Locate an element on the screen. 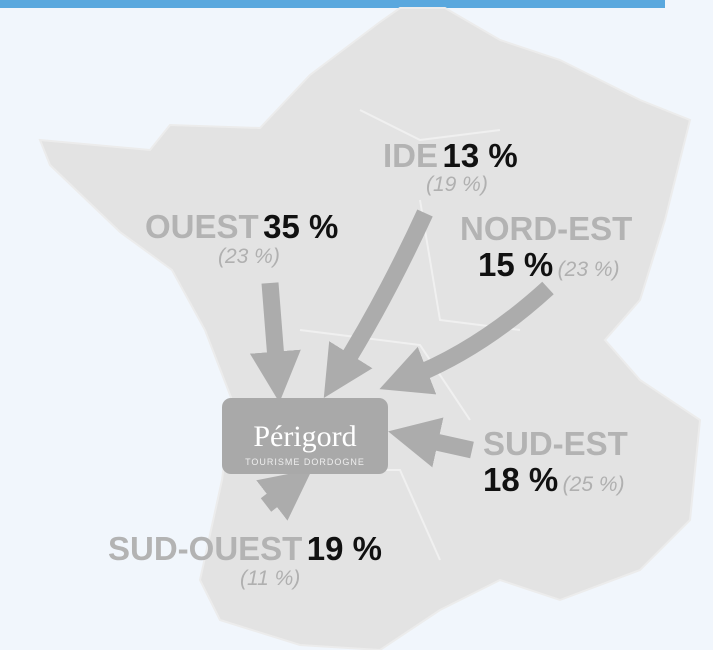  arrow-ouest is located at coordinates (275, 342).